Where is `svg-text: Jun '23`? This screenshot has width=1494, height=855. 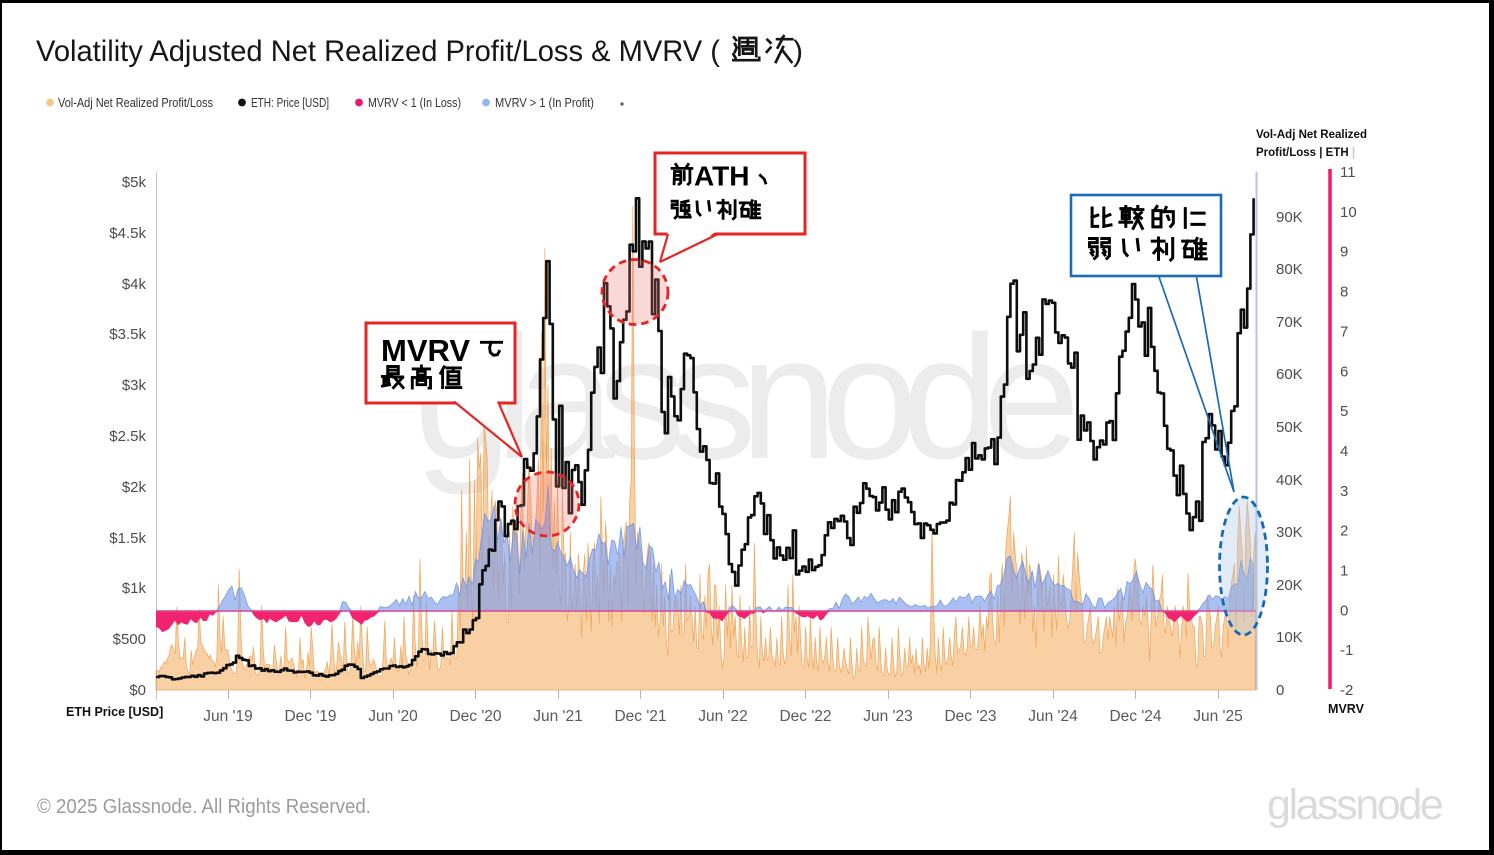 svg-text: Jun '23 is located at coordinates (888, 716).